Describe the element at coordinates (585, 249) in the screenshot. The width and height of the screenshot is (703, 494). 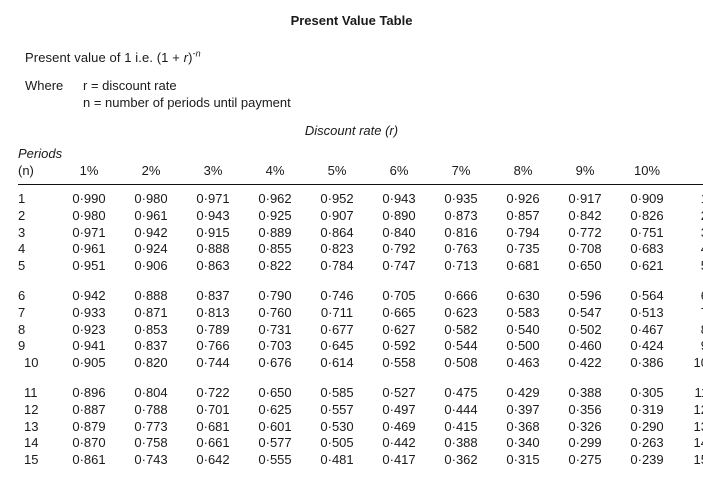
I see `pv-factor-cell: 0·708` at that location.